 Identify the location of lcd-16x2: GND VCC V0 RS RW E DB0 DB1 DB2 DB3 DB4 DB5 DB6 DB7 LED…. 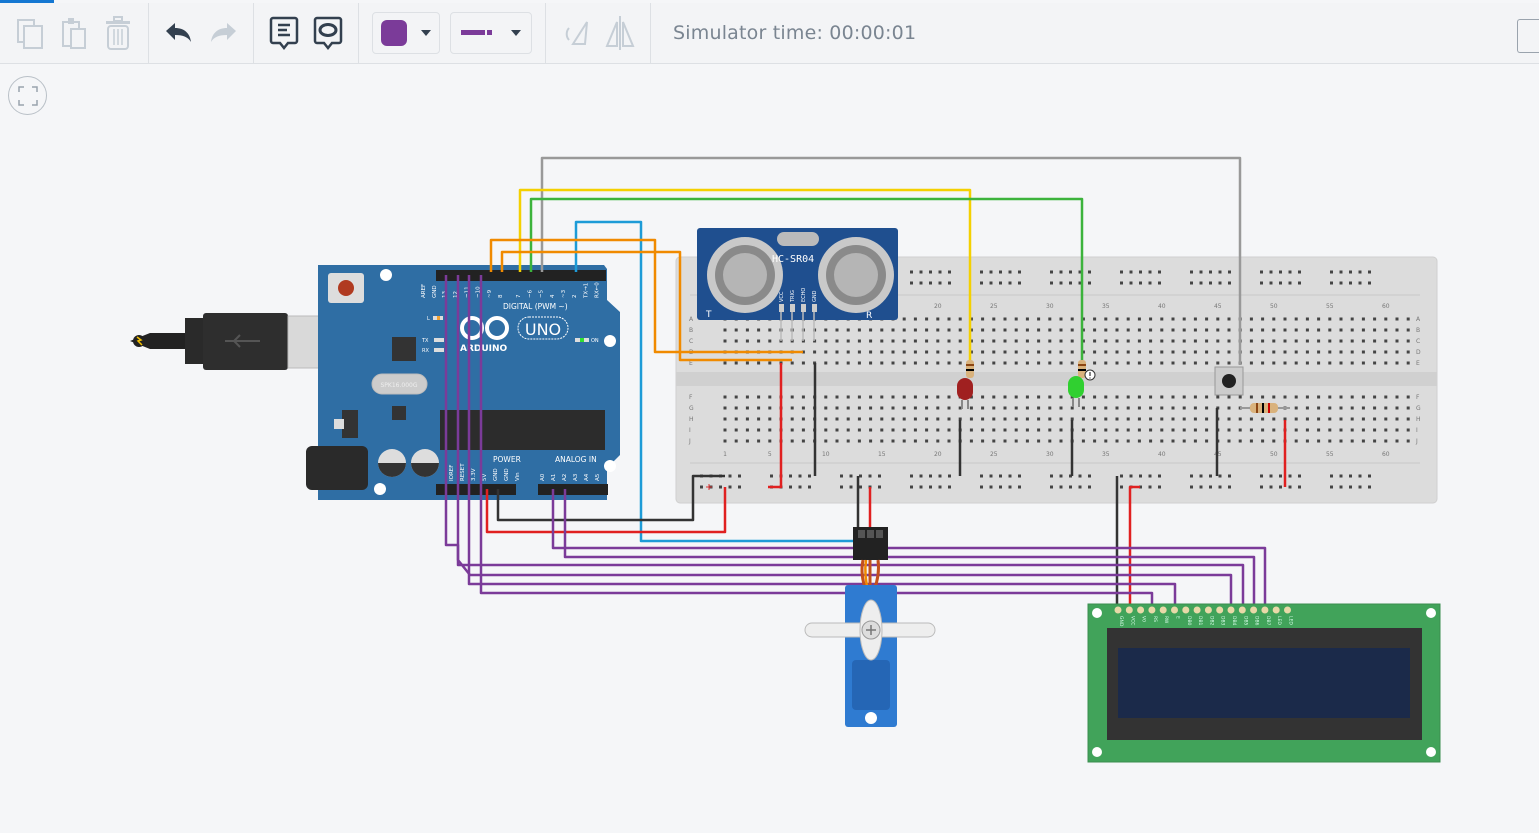
(1264, 683).